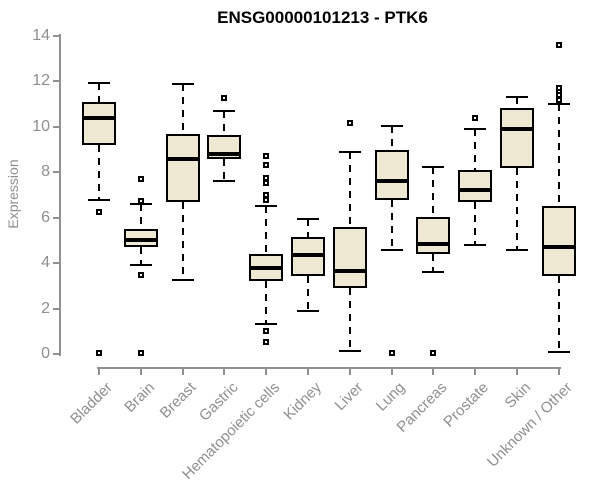 This screenshot has height=500, width=600. I want to click on y-tick-label: 2, so click(45, 308).